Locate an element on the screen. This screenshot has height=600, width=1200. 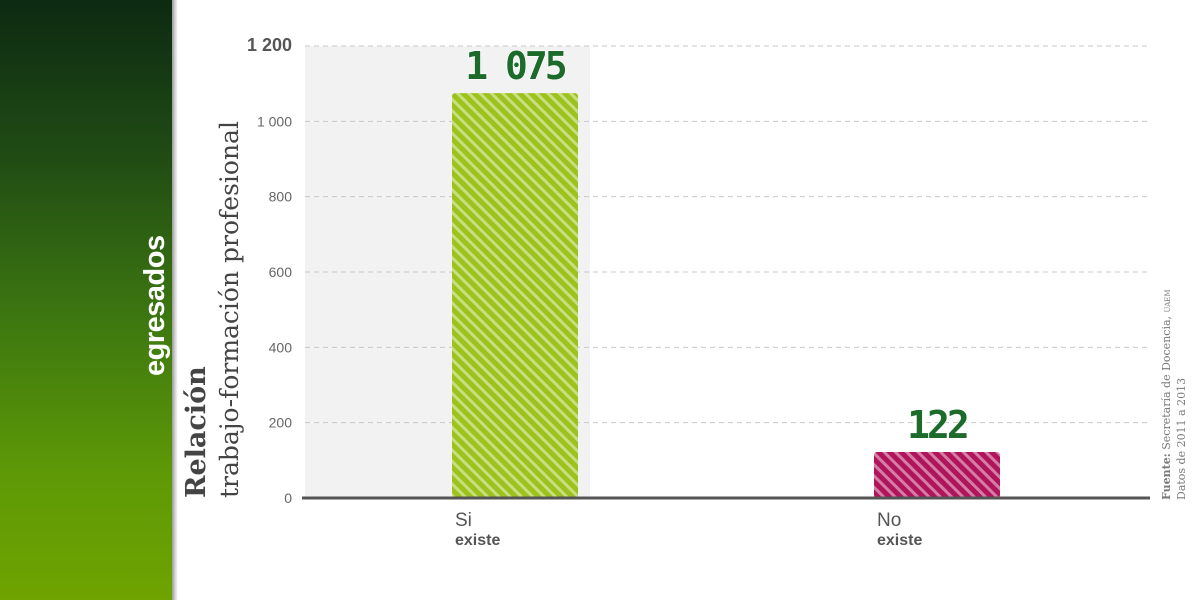
brand-title-line-1: Es is located at coordinates (1137, 247).